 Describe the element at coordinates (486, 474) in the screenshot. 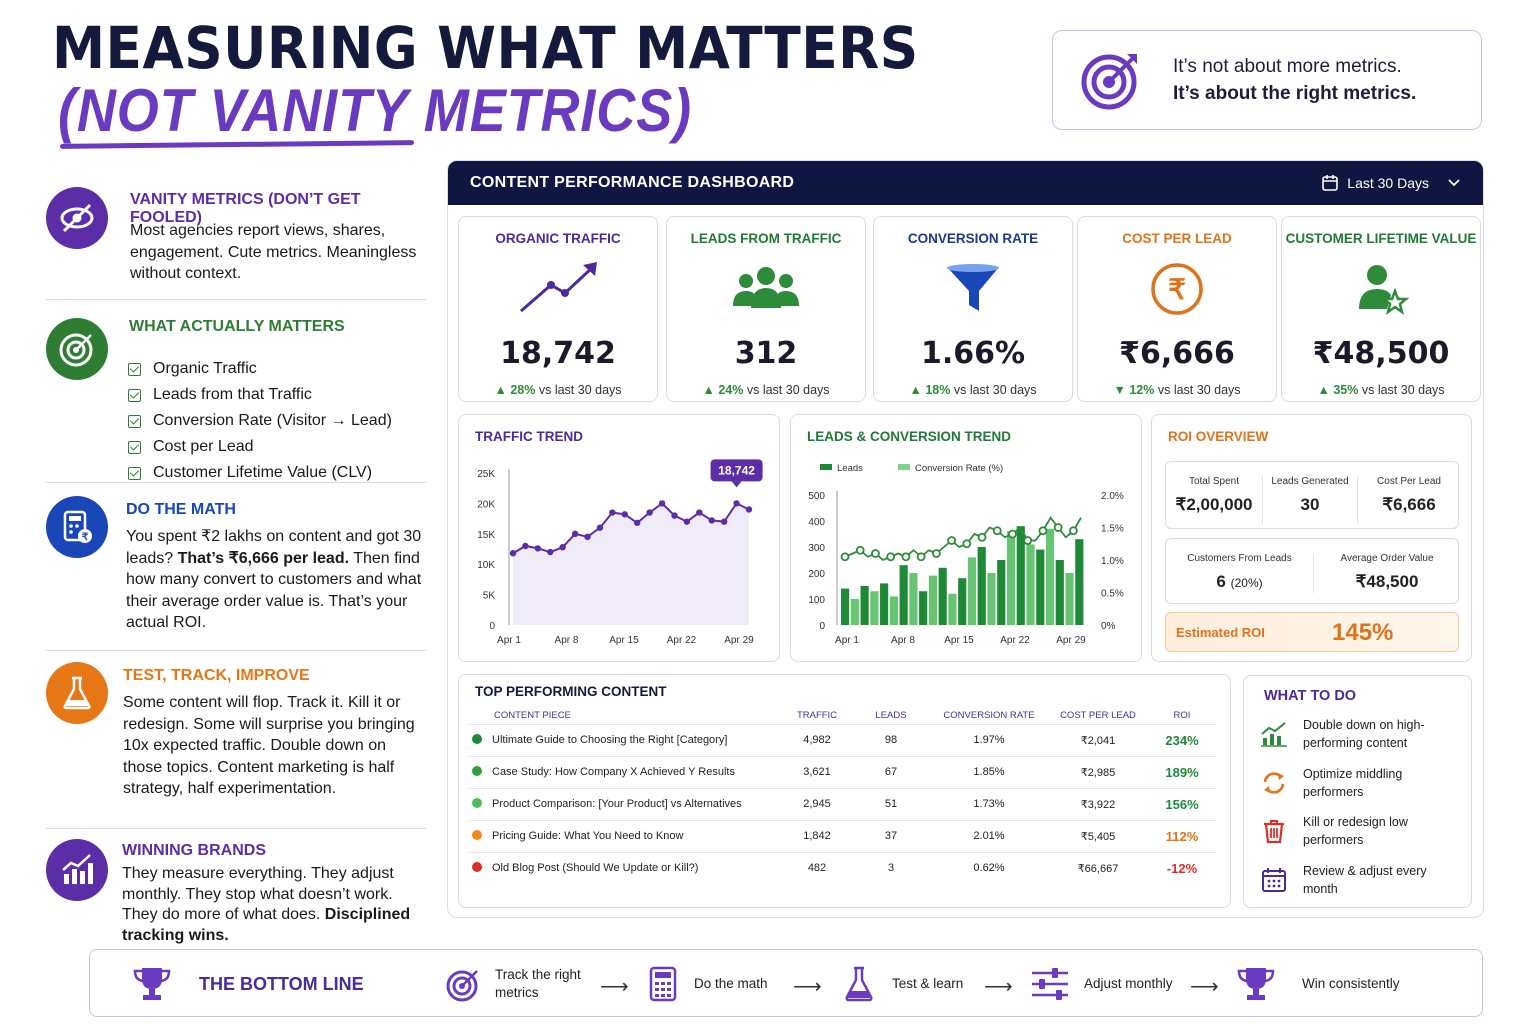

I see `y-tick-label: 25K` at that location.